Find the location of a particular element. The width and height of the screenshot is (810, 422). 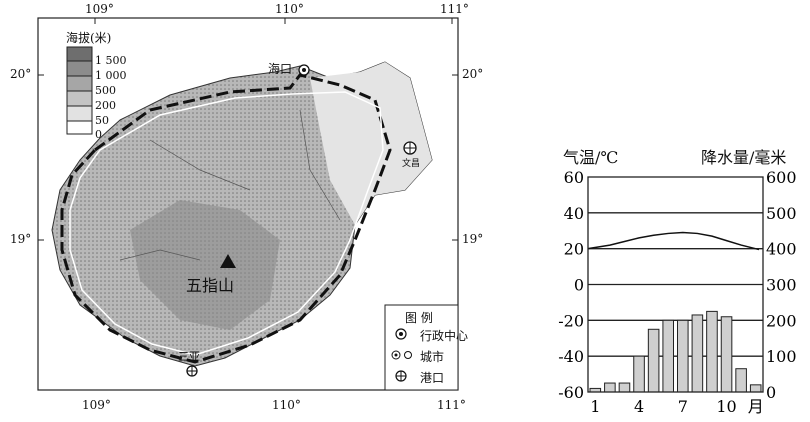

right-tick-label: 500 is located at coordinates (781, 213).